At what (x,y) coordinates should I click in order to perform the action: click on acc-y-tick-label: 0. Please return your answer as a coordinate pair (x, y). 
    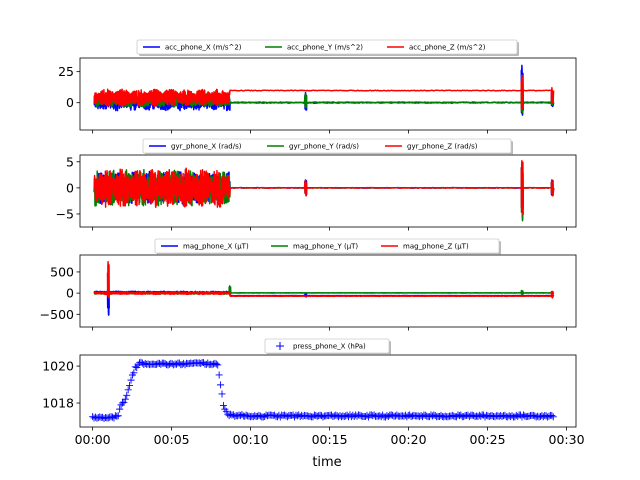
    Looking at the image, I should click on (70, 102).